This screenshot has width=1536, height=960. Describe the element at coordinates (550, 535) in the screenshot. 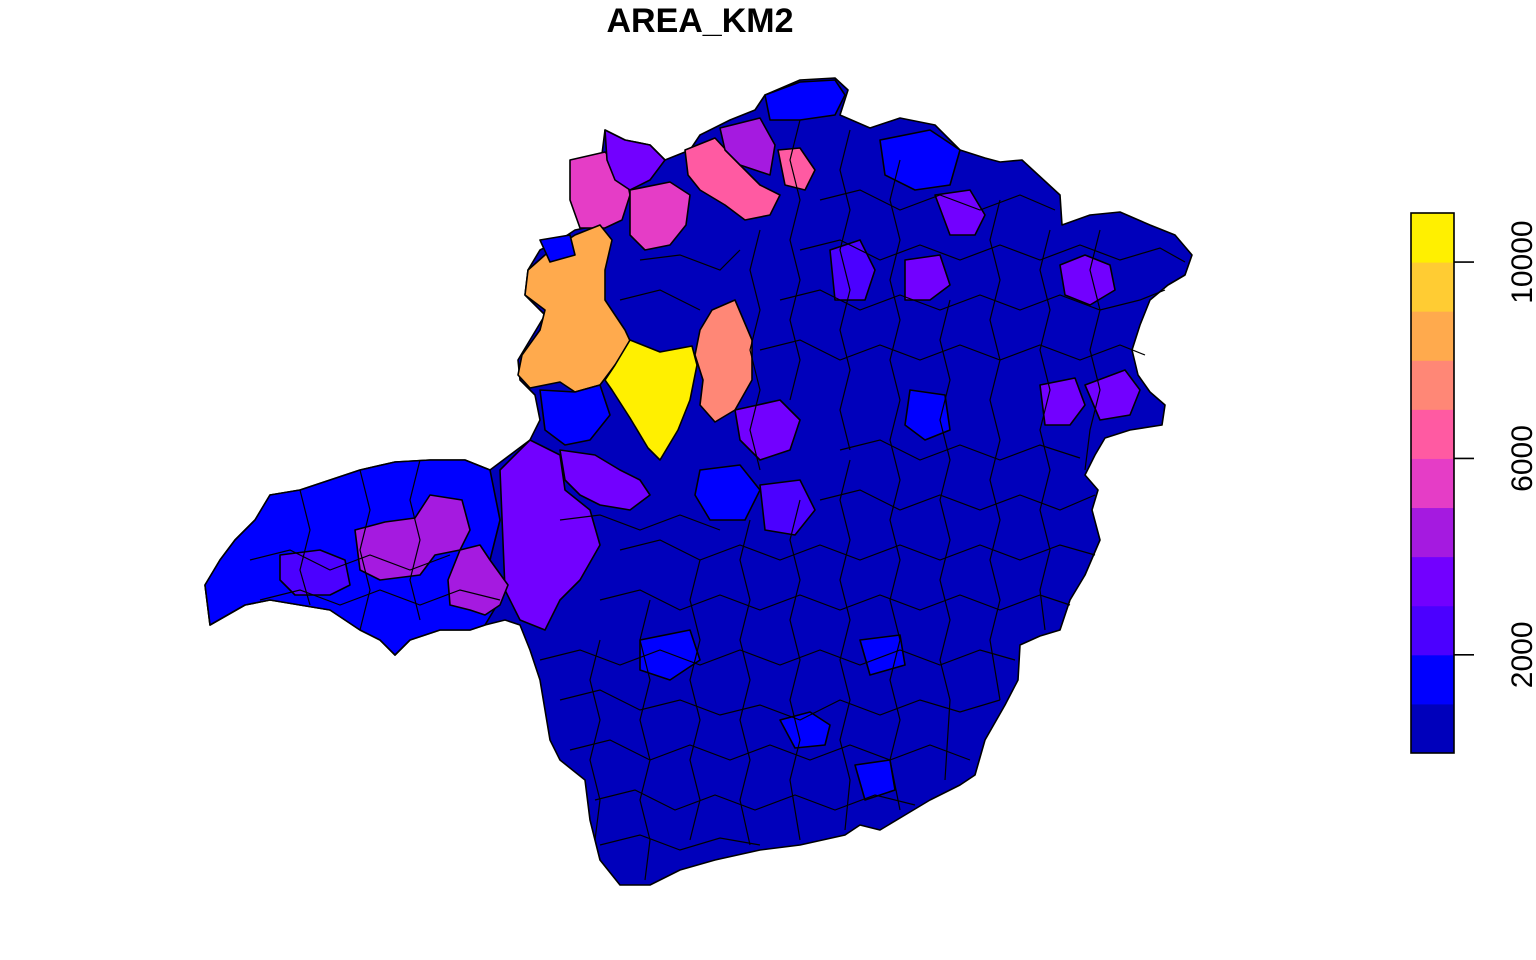

I see `region-west-triangle-east` at that location.